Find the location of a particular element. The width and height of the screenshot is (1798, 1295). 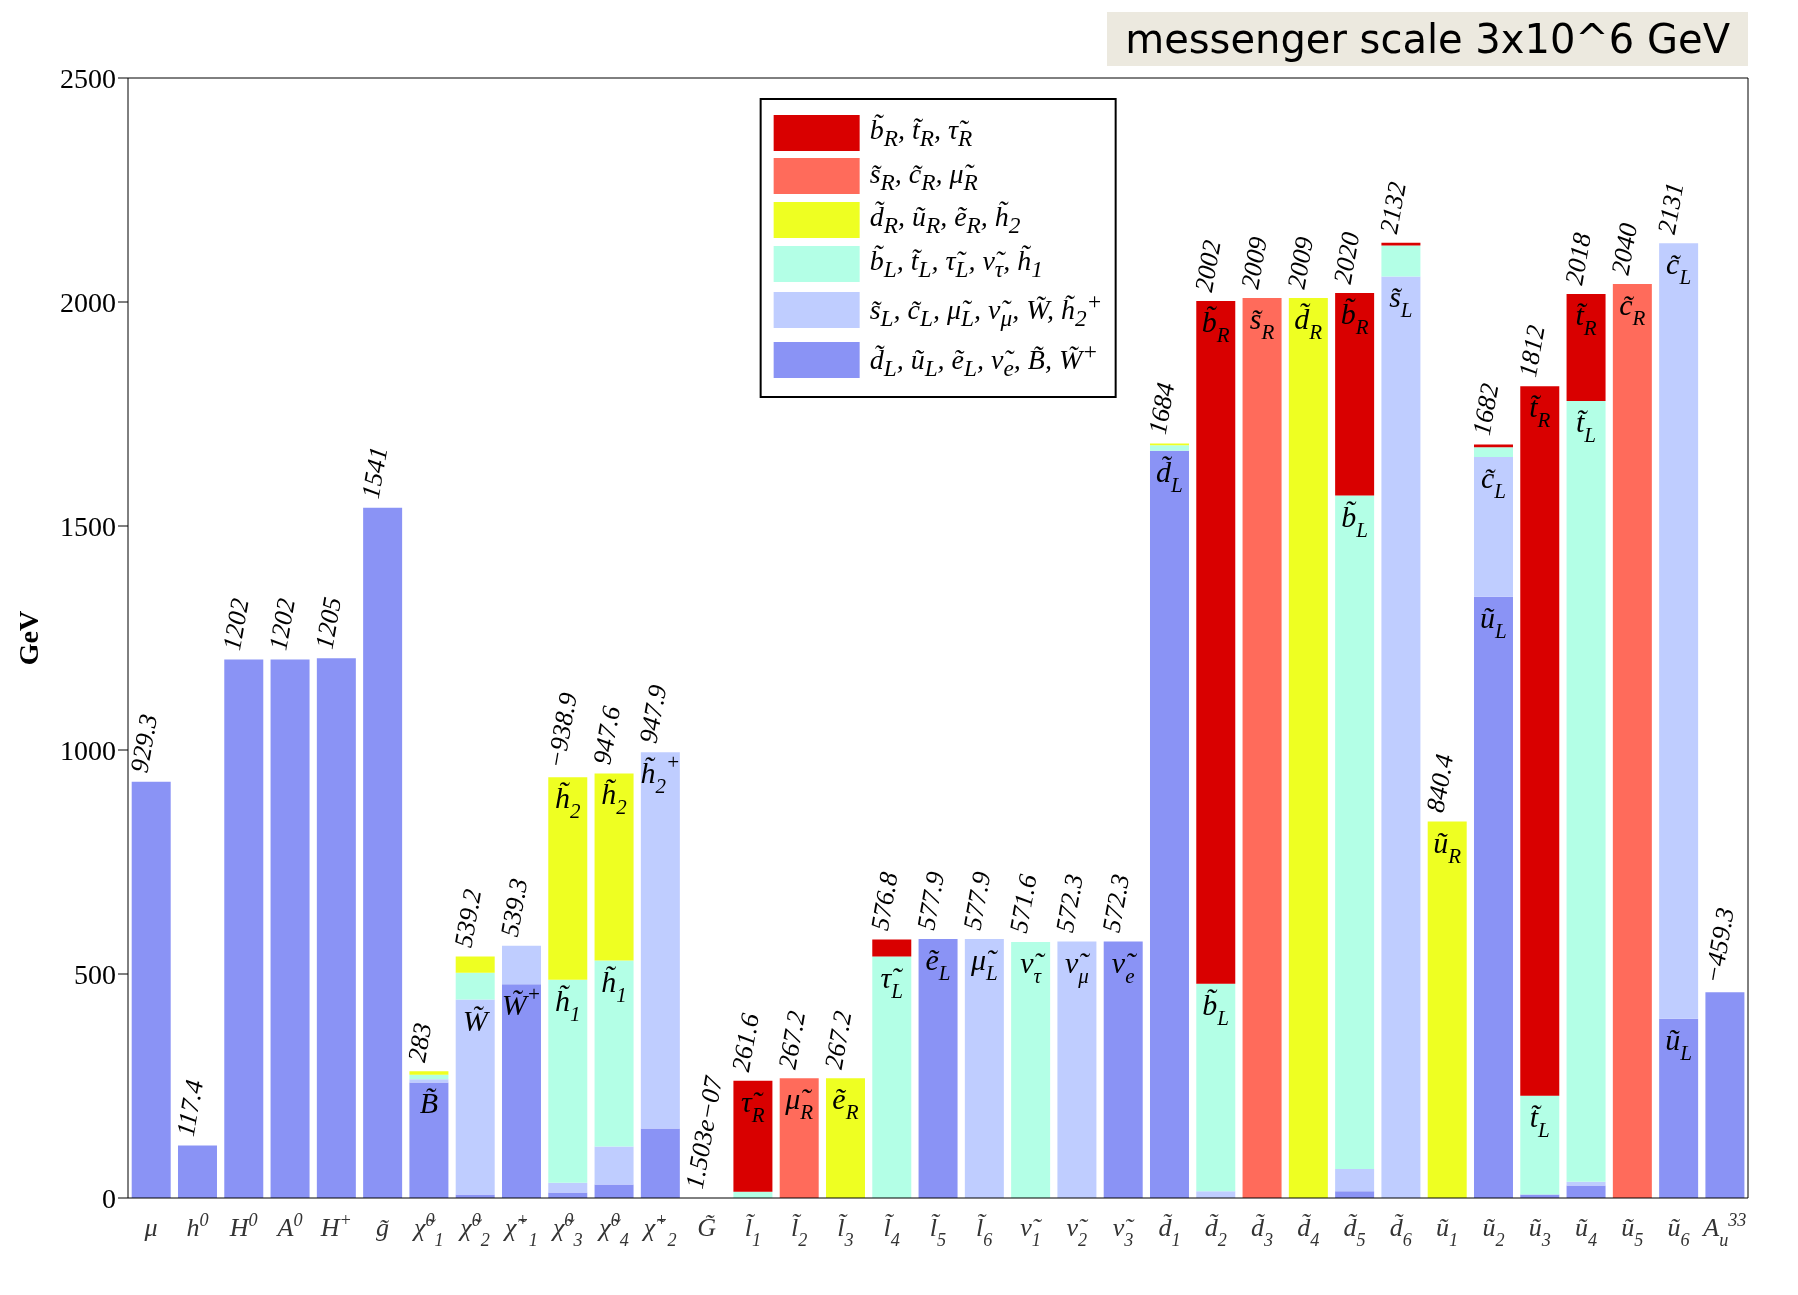

annotation: s̃$_{R}$ is located at coordinates (1262, 322).